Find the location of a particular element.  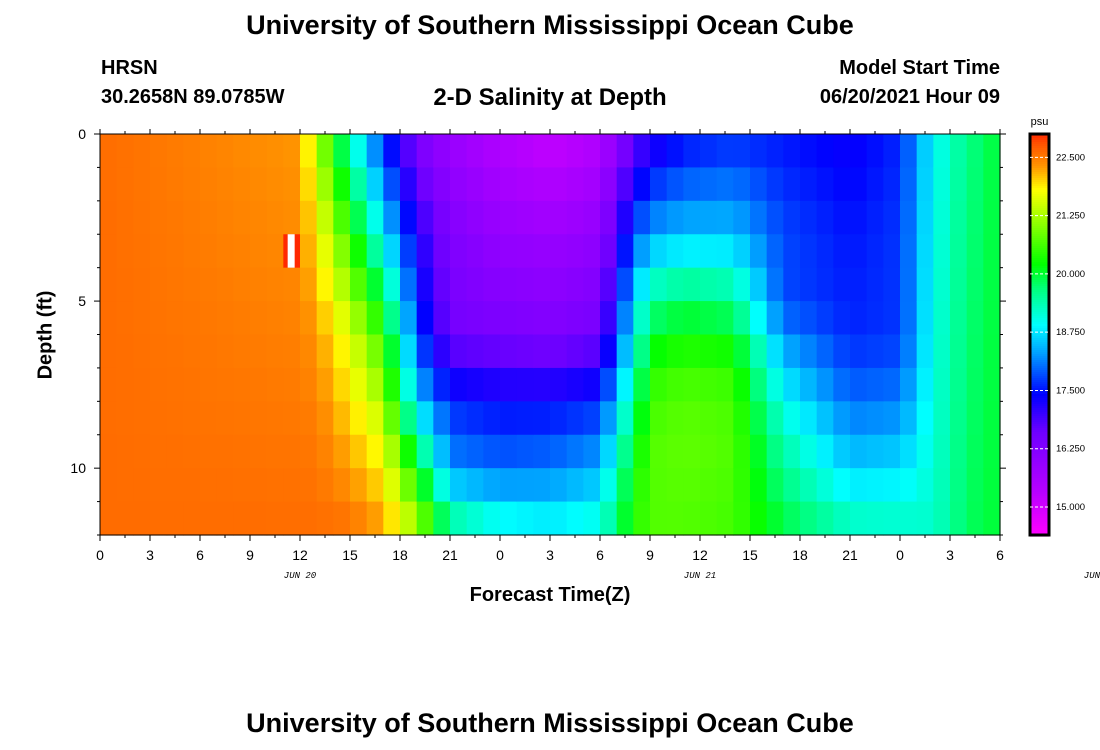

x-tick-label: 9 is located at coordinates (650, 555).